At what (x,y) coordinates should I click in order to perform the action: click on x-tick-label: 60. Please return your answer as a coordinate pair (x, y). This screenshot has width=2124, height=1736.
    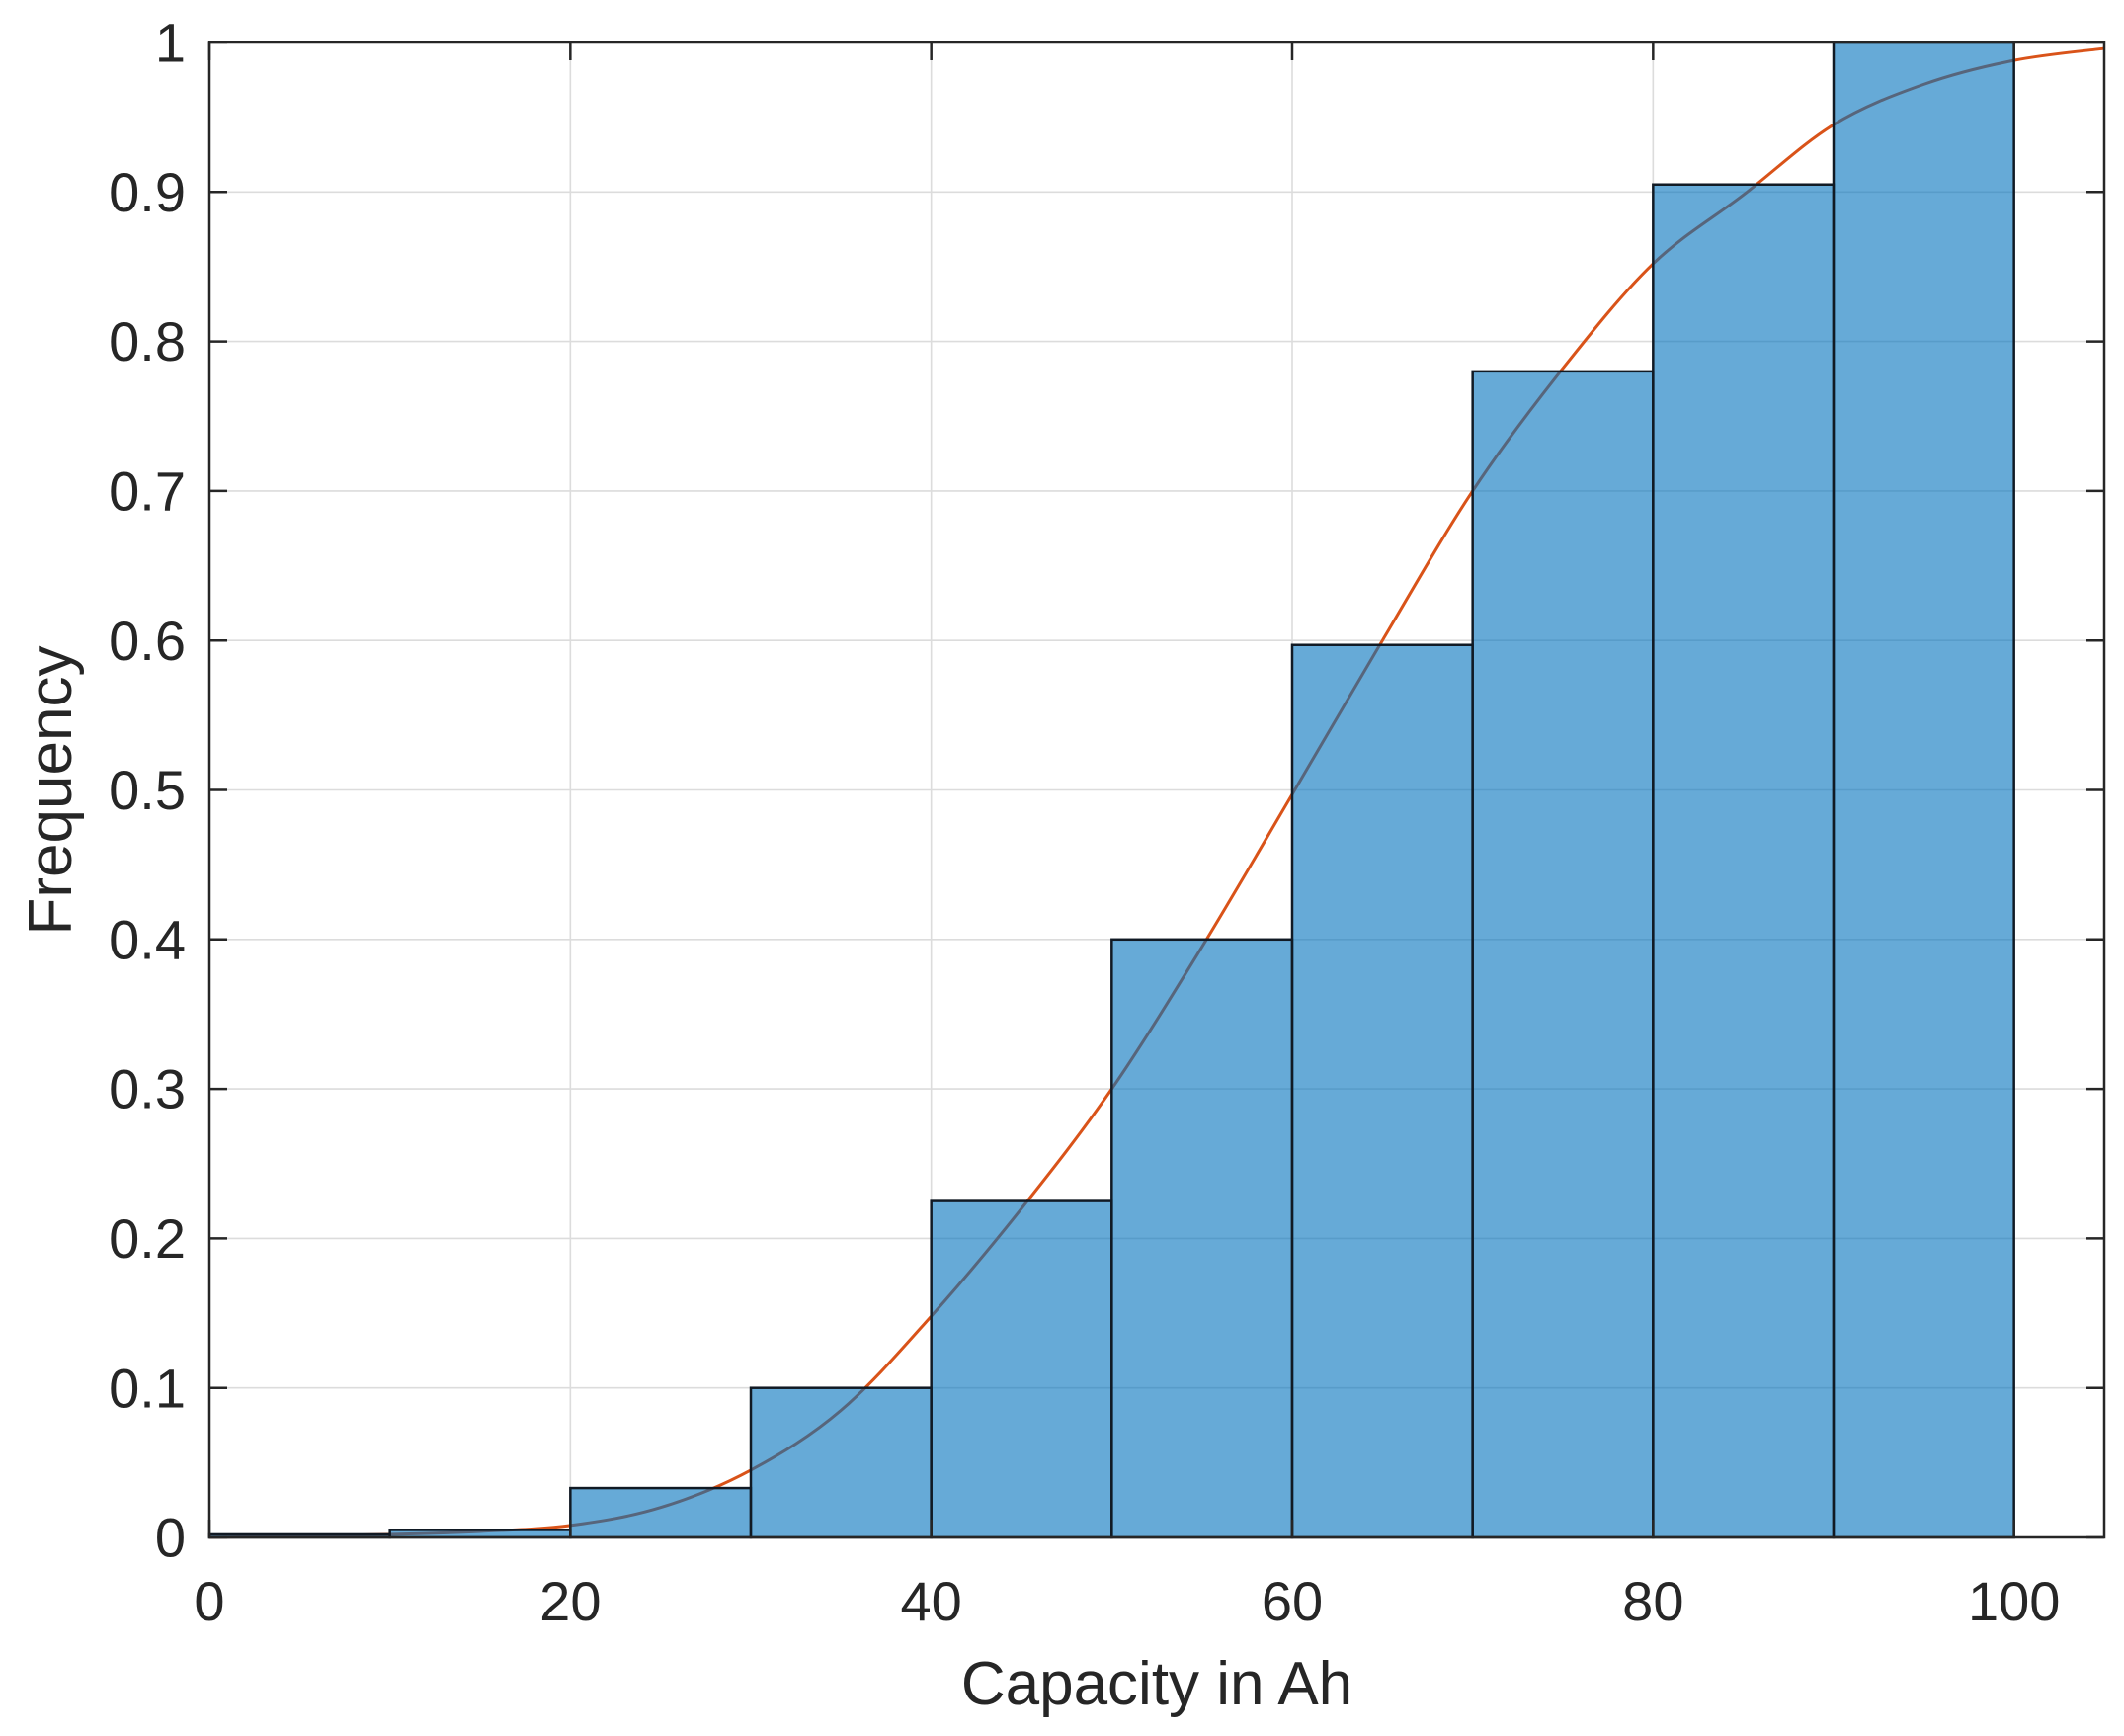
    Looking at the image, I should click on (1292, 1601).